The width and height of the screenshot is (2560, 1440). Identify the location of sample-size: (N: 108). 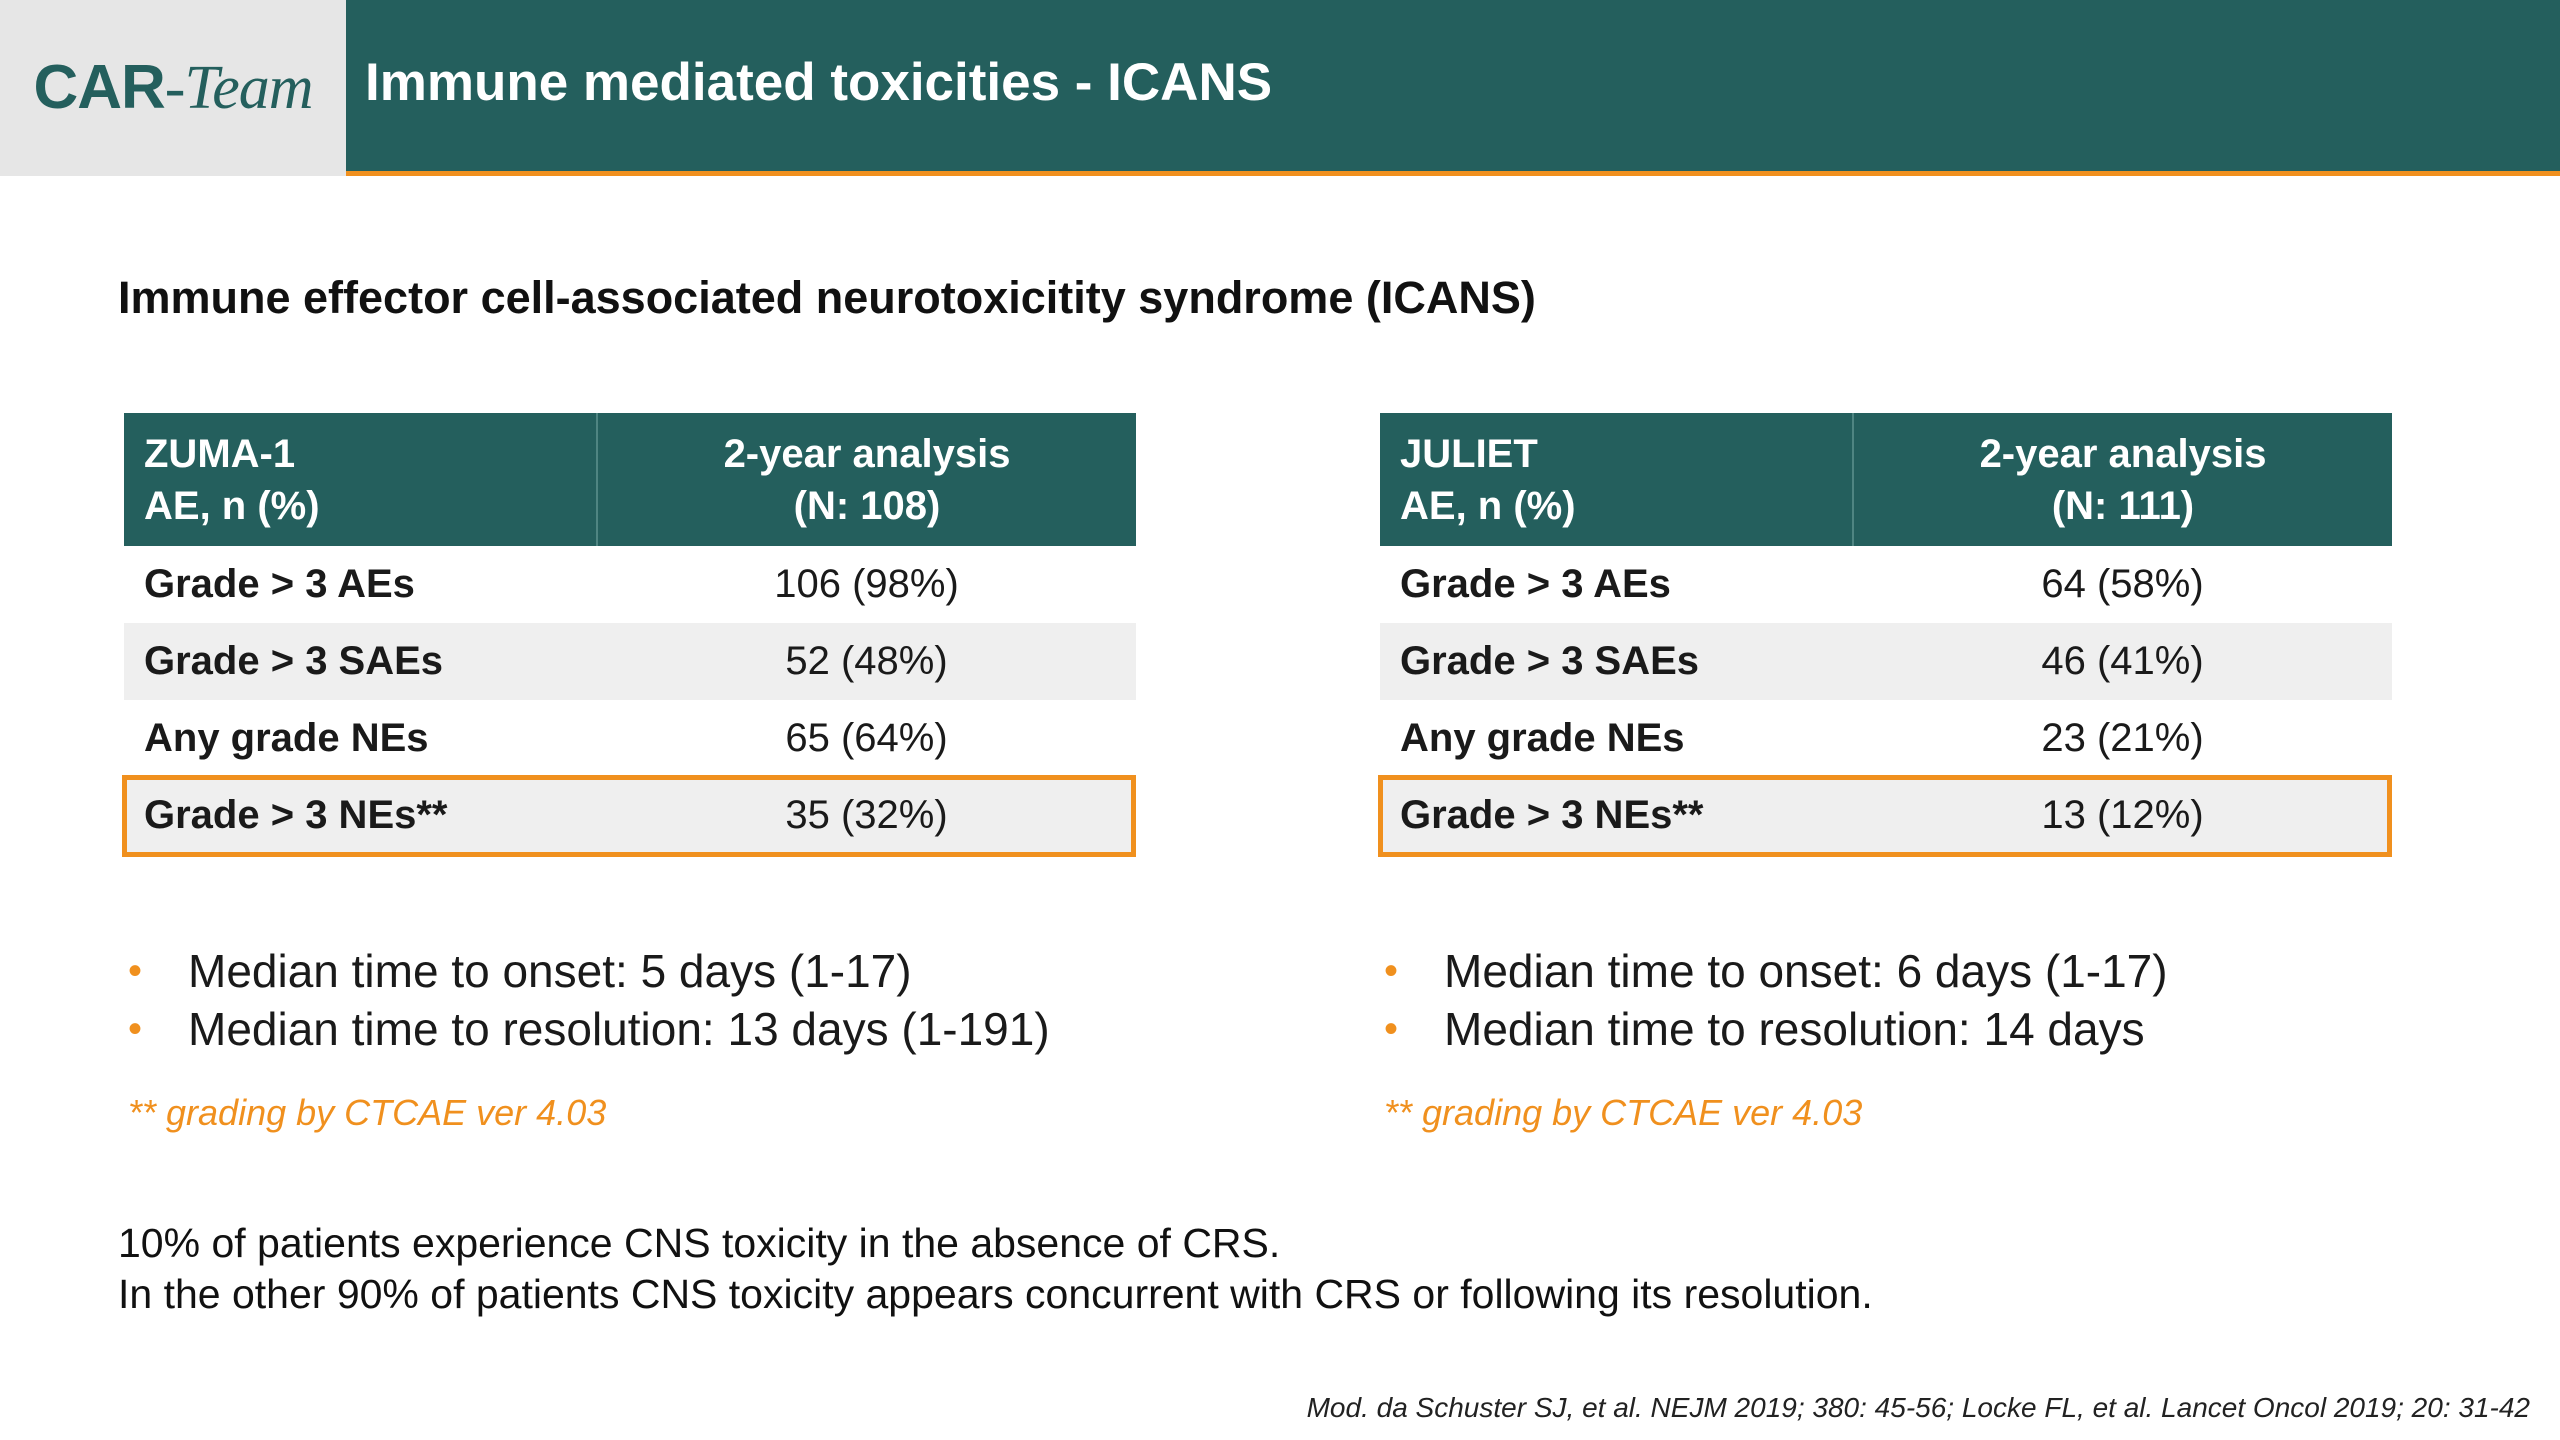
(867, 505).